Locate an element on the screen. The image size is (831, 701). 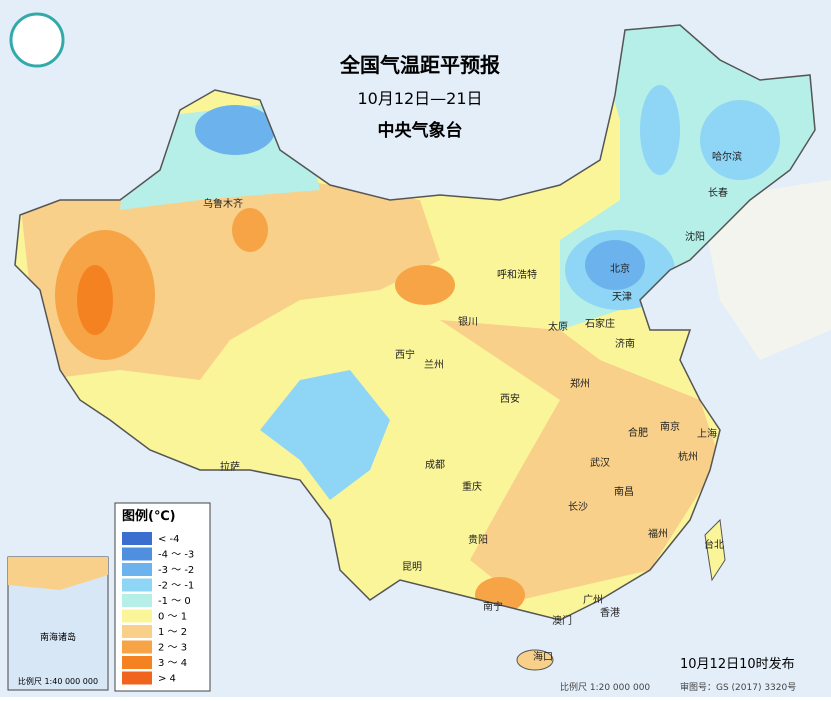
city: 郑州 is located at coordinates (580, 383).